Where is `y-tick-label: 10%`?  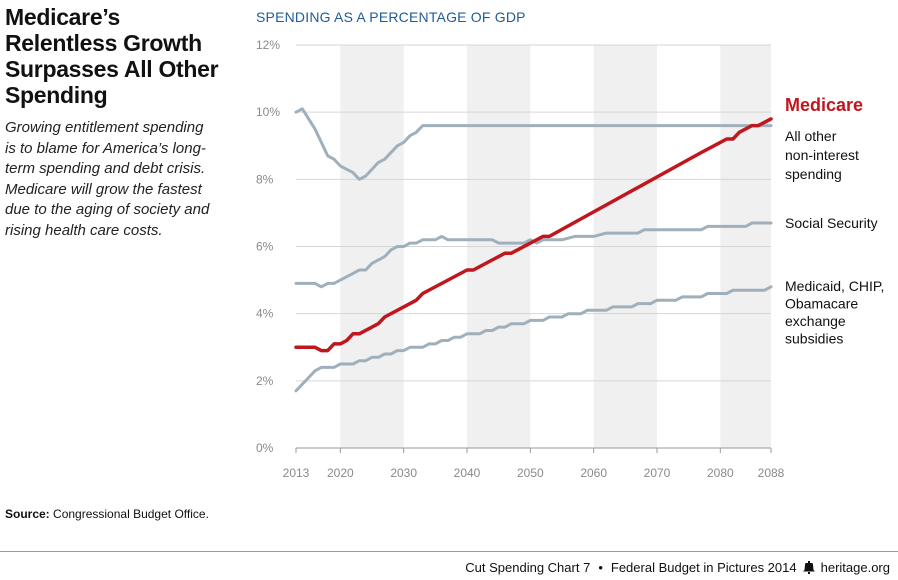 y-tick-label: 10% is located at coordinates (268, 112).